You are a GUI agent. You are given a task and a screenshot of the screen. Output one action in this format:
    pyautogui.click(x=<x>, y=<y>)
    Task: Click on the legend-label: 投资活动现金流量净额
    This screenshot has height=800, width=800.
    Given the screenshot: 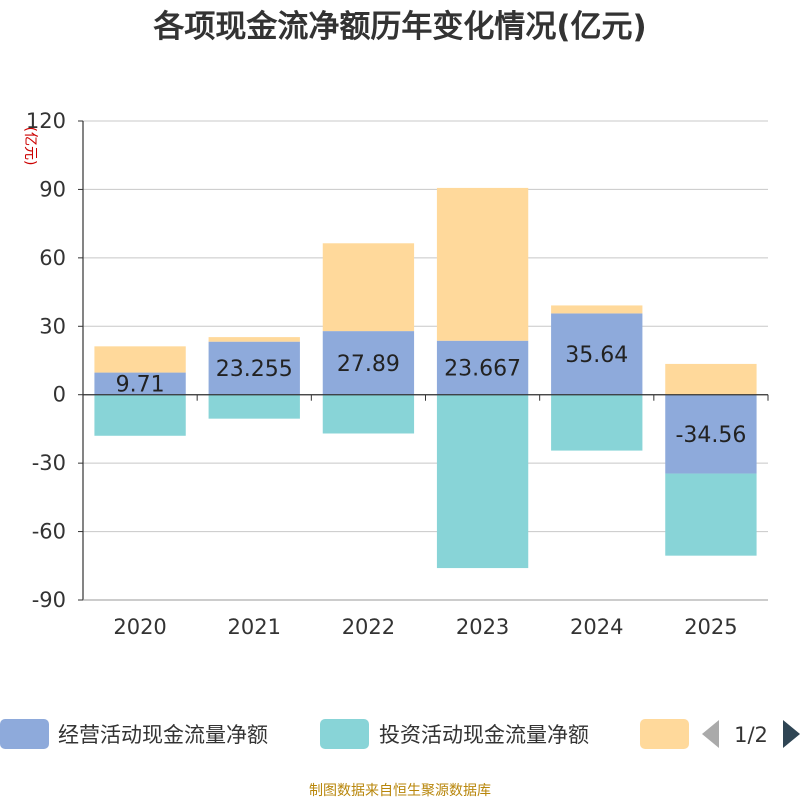 What is the action you would take?
    pyautogui.click(x=484, y=735)
    